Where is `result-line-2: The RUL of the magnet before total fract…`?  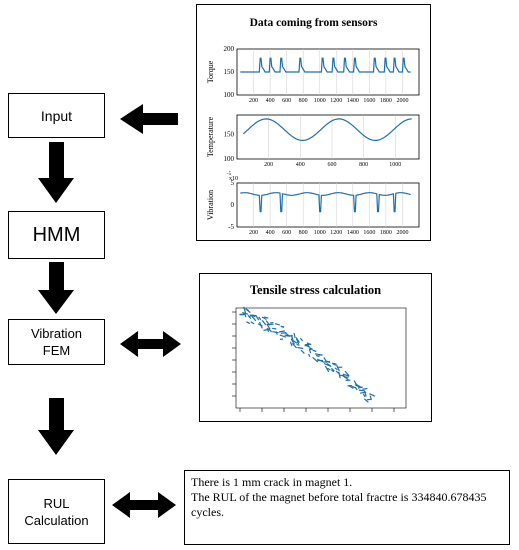
result-line-2: The RUL of the magnet before total fract… is located at coordinates (339, 497).